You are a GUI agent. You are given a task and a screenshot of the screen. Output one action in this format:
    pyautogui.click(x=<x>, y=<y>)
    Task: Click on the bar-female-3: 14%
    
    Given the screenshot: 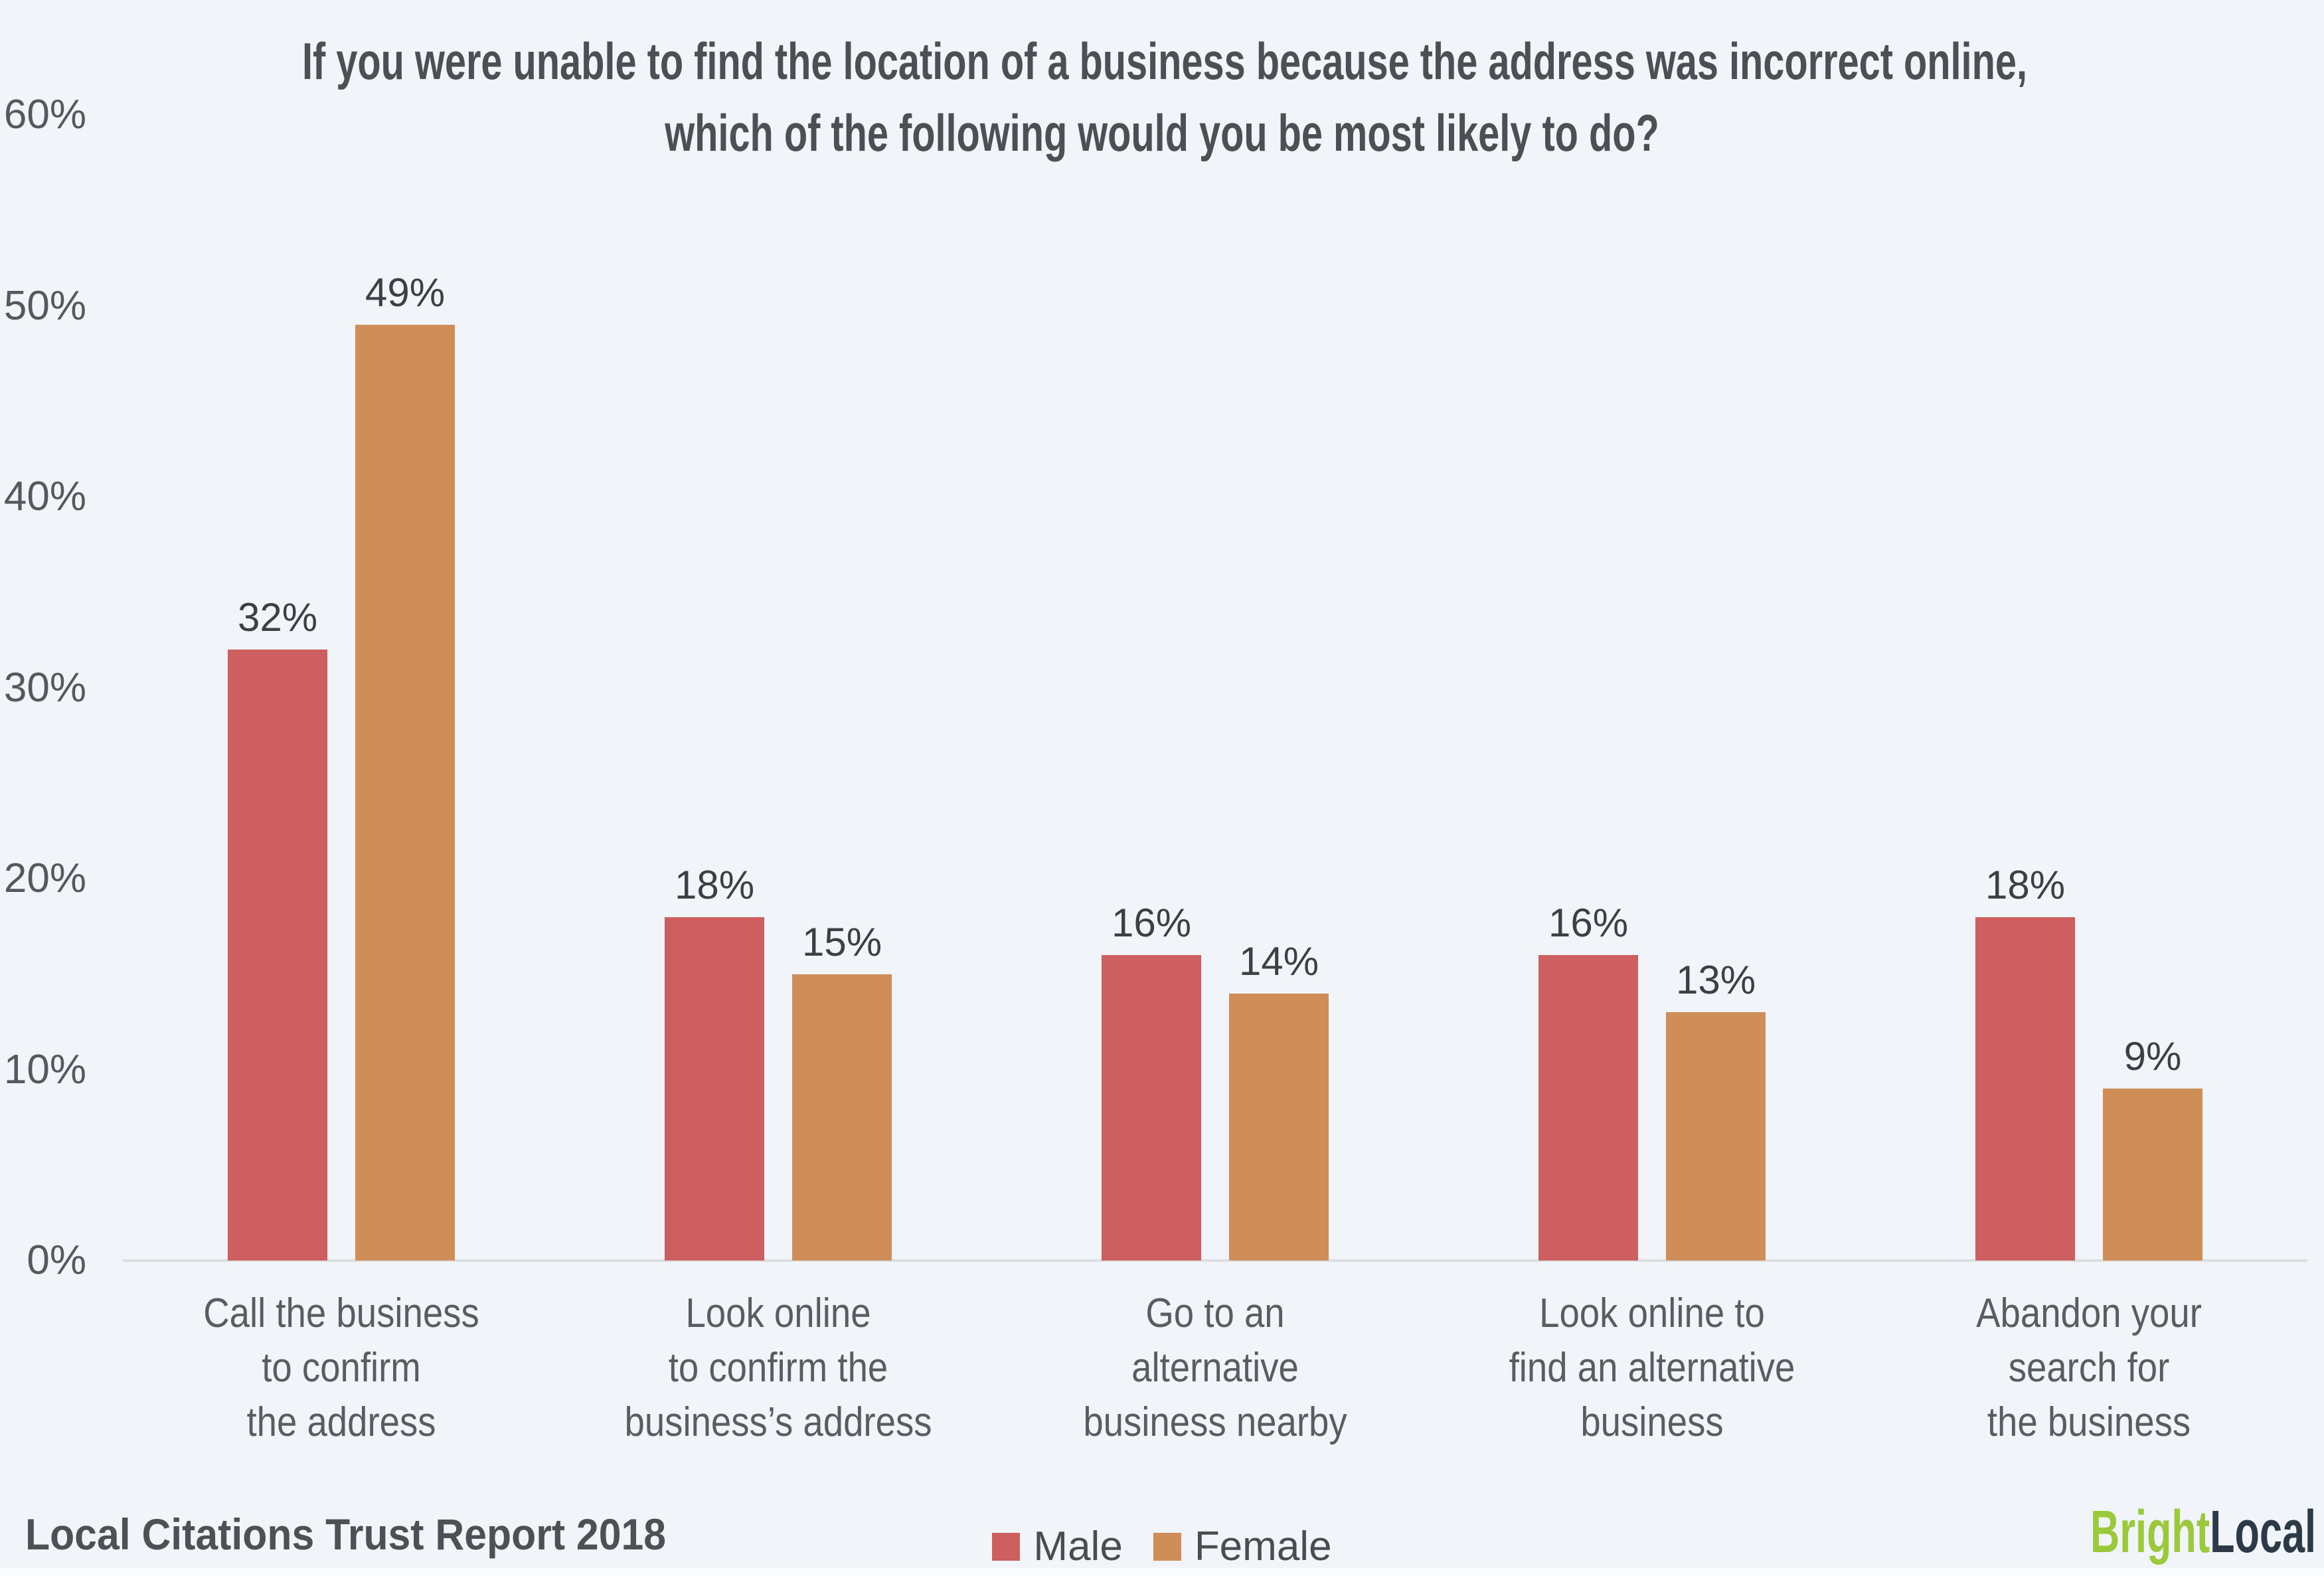 What is the action you would take?
    pyautogui.click(x=1279, y=1100)
    